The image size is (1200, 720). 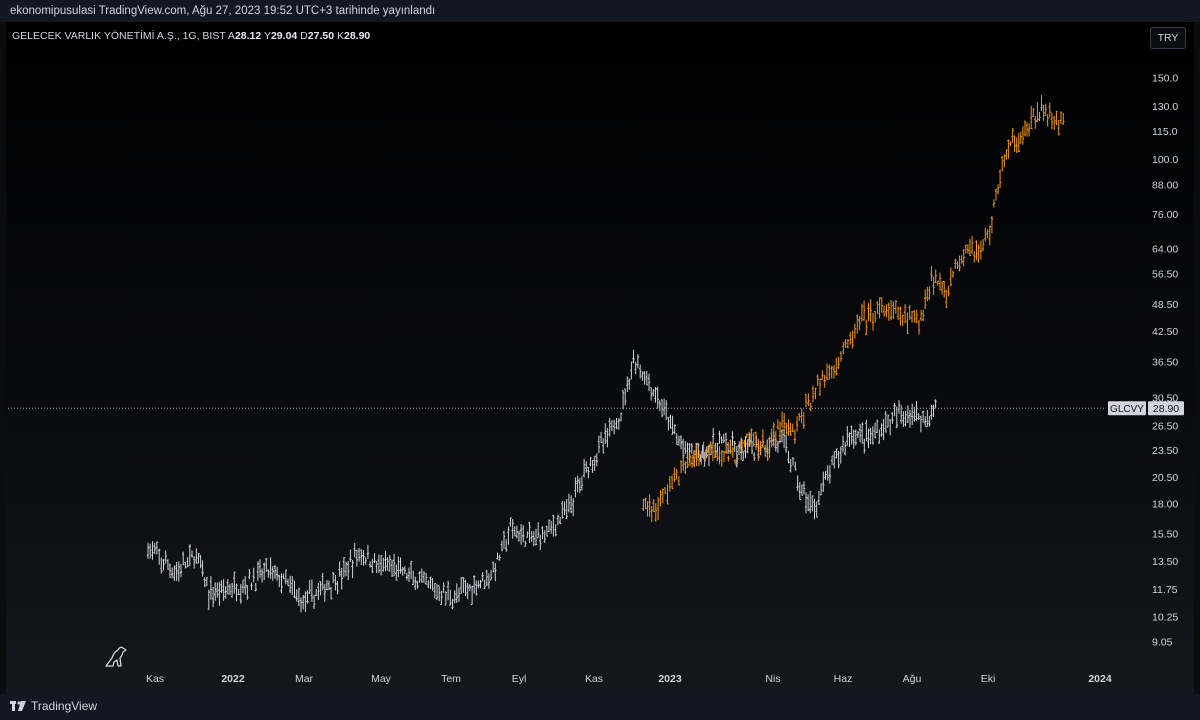 I want to click on y-tick-label: 18.00, so click(x=1165, y=504).